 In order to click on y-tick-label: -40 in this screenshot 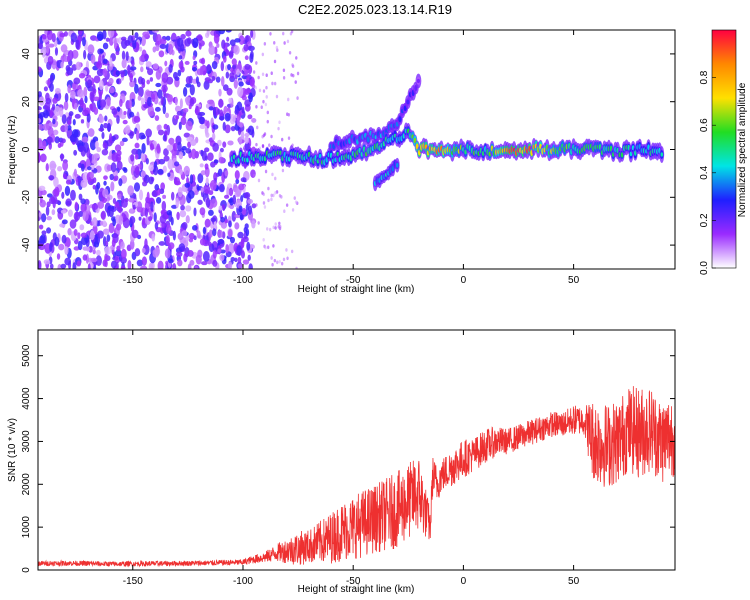, I will do `click(26, 244)`.